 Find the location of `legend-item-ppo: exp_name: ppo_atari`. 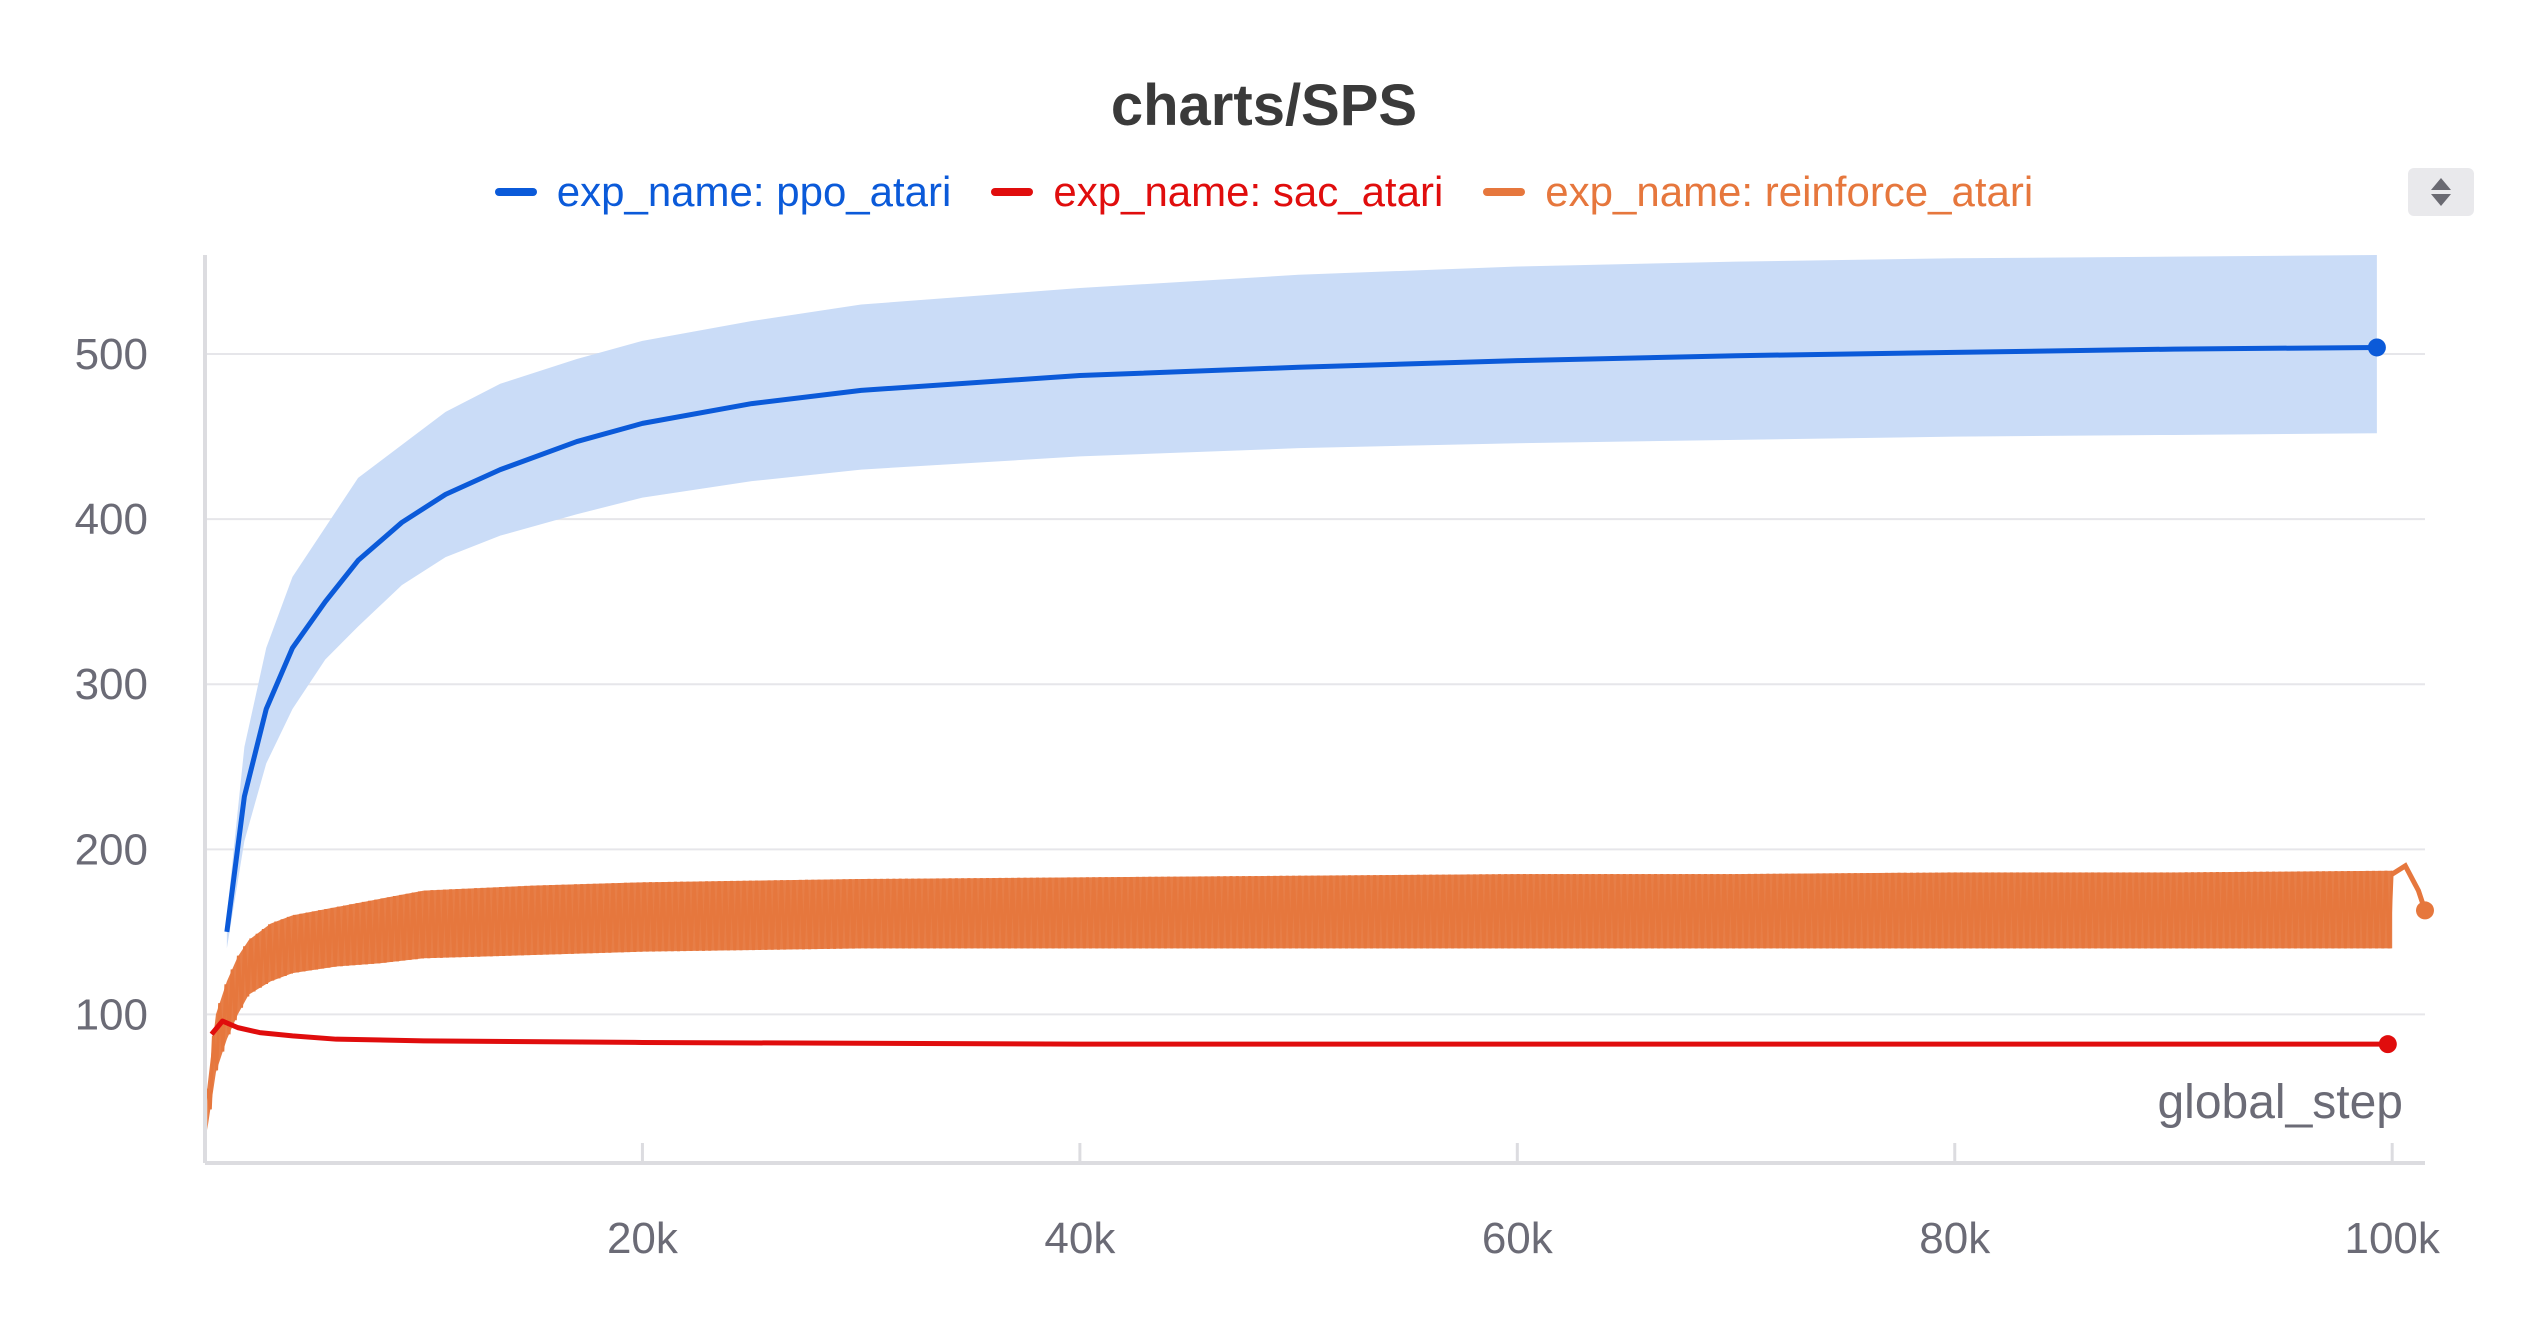

legend-item-ppo: exp_name: ppo_atari is located at coordinates (723, 192).